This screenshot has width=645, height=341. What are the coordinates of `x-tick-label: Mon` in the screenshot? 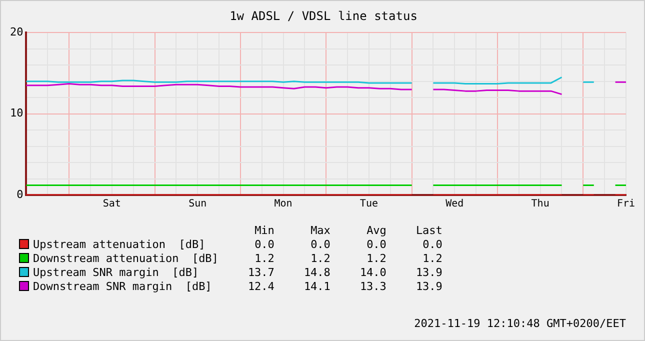 It's located at (283, 204).